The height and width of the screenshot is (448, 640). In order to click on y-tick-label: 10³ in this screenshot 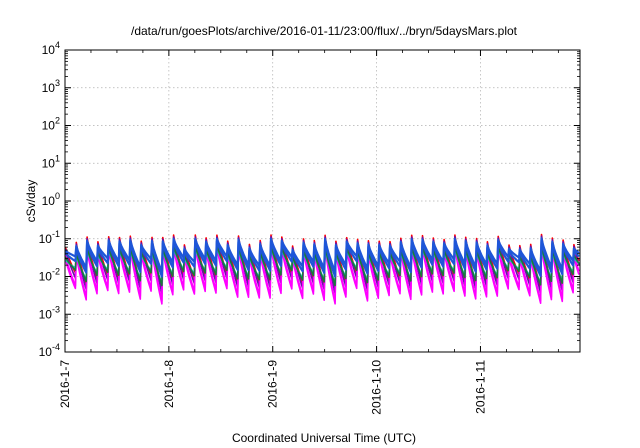, I will do `click(51, 86)`.